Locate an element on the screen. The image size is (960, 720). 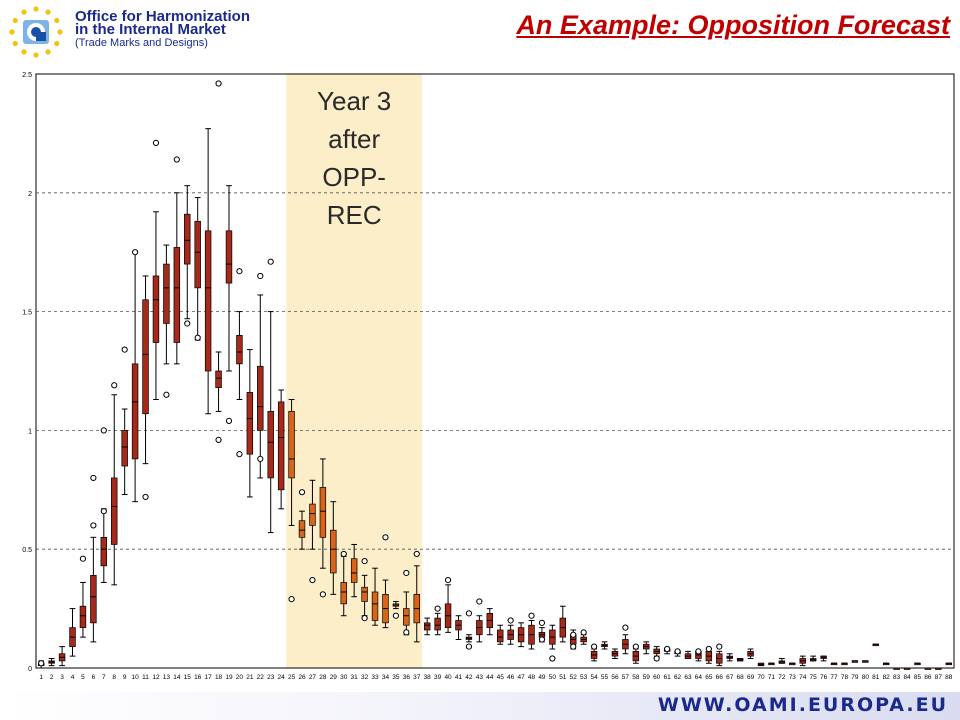
y-tick-label: 2.5 is located at coordinates (27, 75).